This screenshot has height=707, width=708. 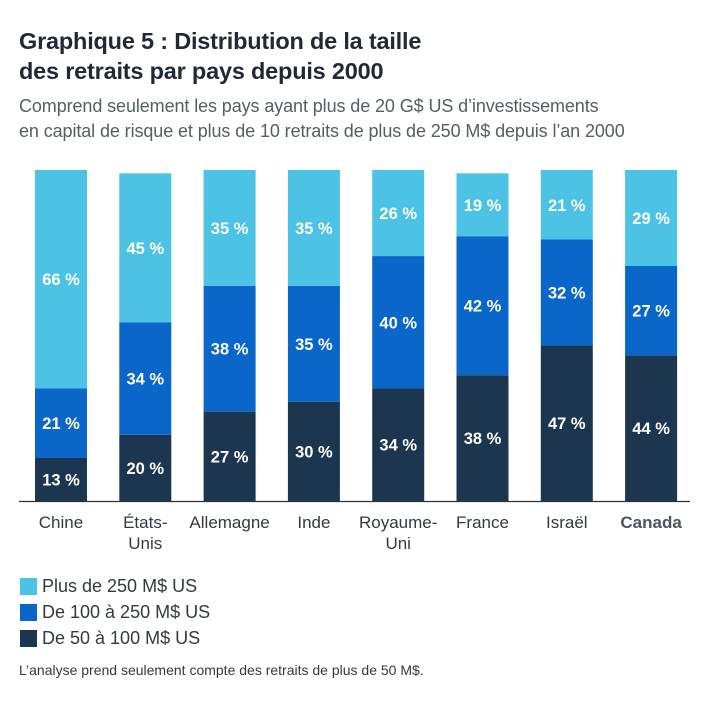 I want to click on x-tick-label: Israël, so click(x=567, y=522).